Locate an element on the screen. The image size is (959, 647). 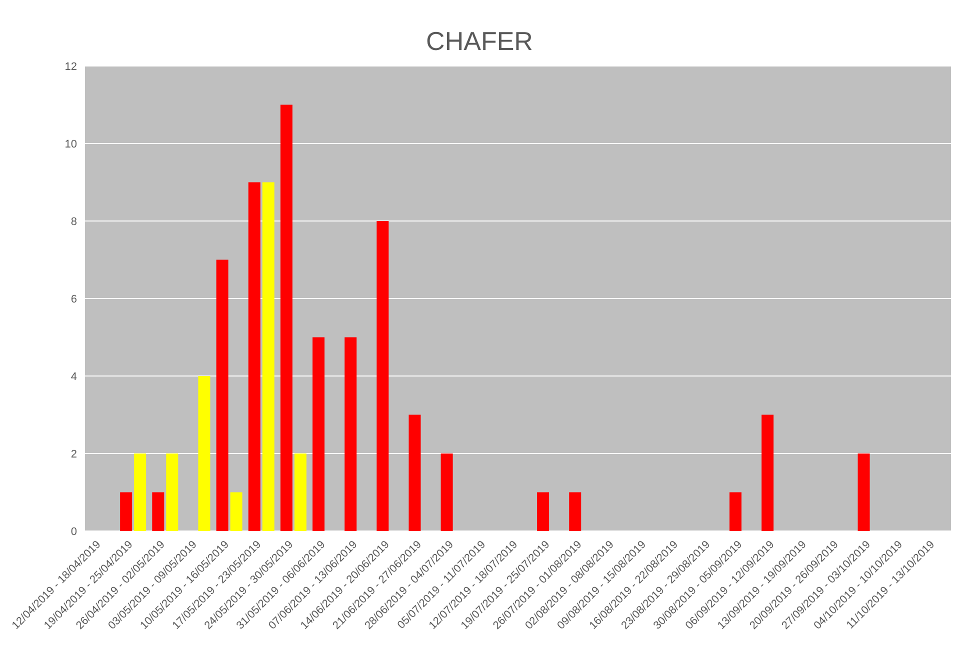
y-tick-label: 2 is located at coordinates (73, 454).